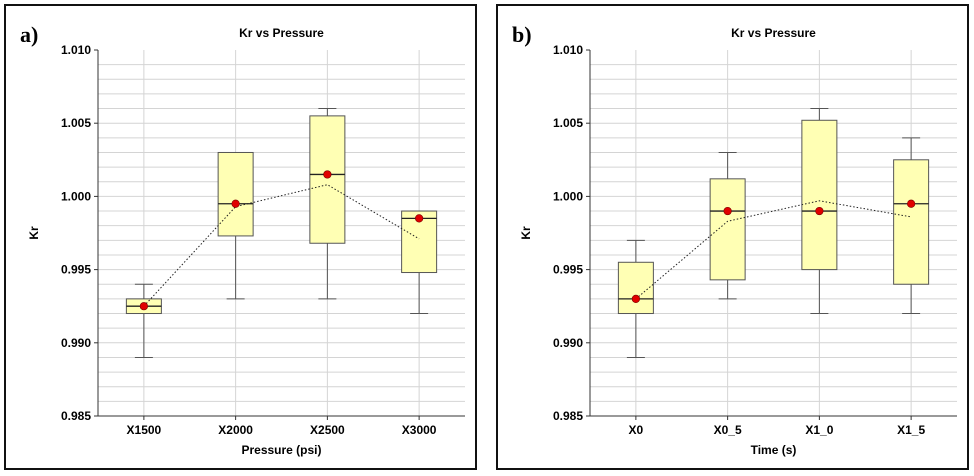  Describe the element at coordinates (774, 450) in the screenshot. I see `x-axis-label: Time (s)` at that location.